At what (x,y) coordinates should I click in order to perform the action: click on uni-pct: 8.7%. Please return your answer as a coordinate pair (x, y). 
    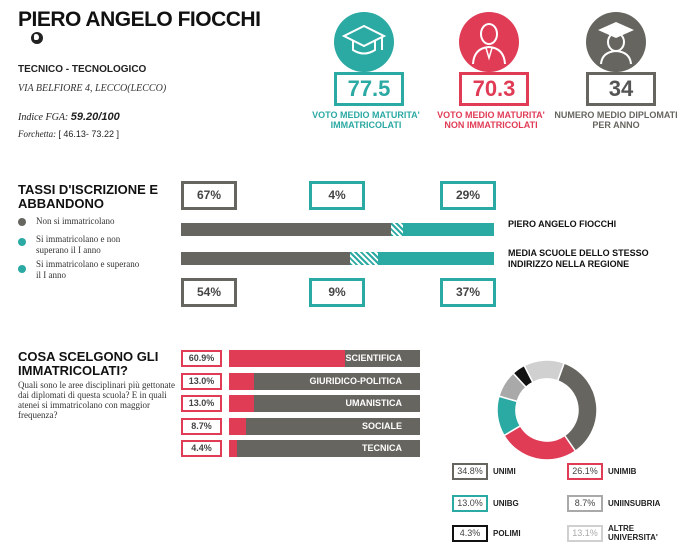
    Looking at the image, I should click on (585, 503).